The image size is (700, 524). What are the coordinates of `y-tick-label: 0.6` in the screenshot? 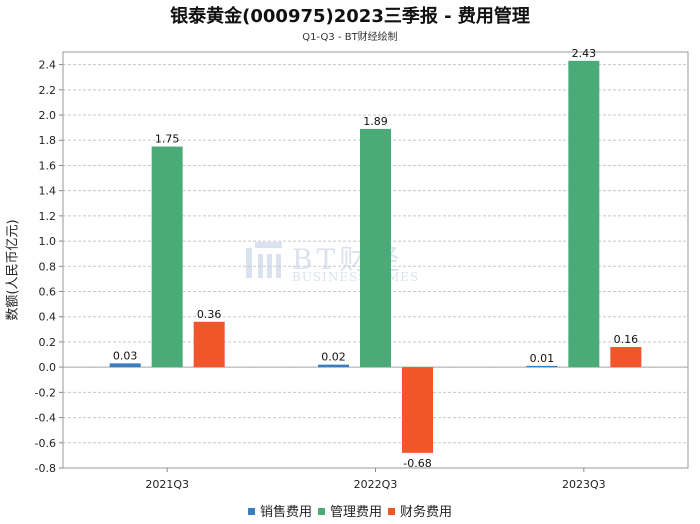 It's located at (48, 292).